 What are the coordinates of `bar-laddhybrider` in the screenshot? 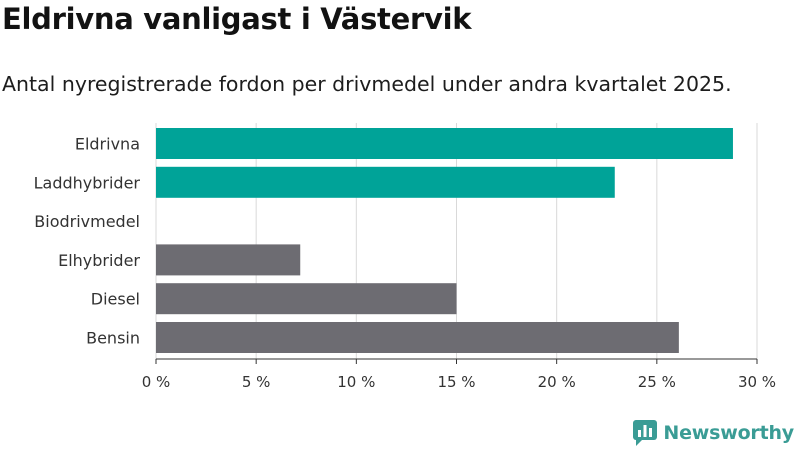 It's located at (385, 182).